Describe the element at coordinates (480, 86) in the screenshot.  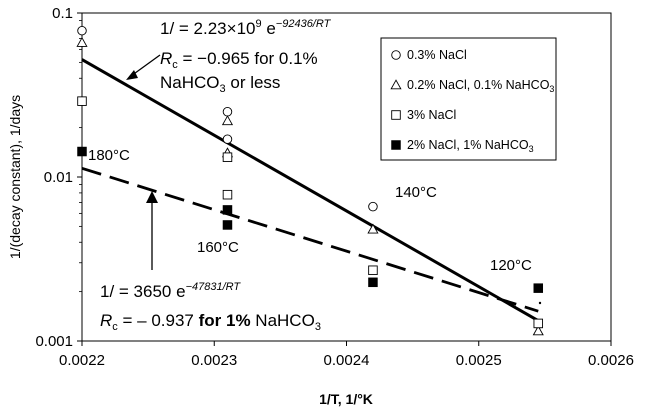
I see `legend-label: 0.2% NaCl, 0.1% NaHCO3` at that location.